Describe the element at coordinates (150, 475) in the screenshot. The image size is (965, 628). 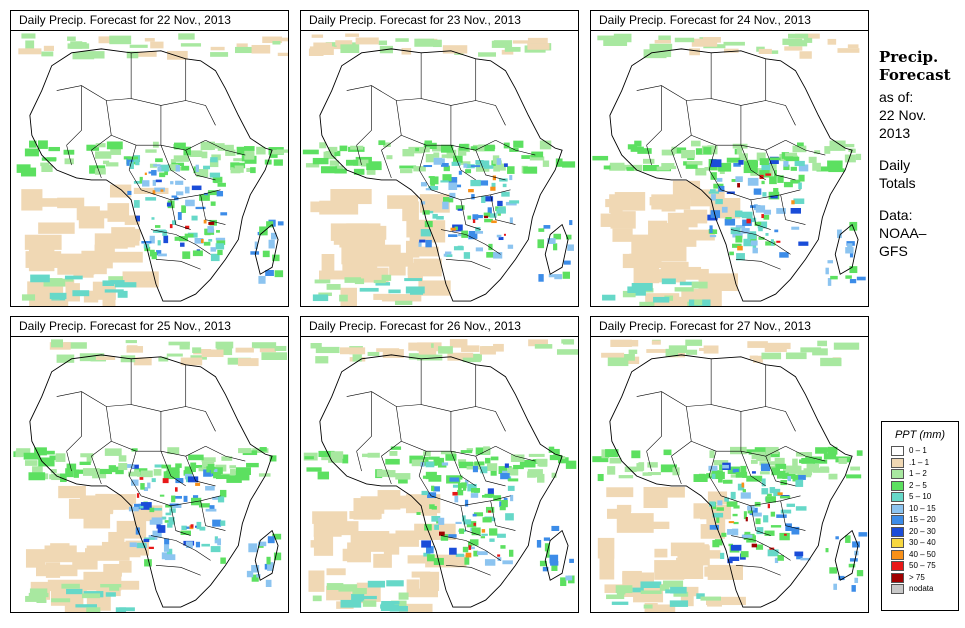
I see `precip-map-svg` at that location.